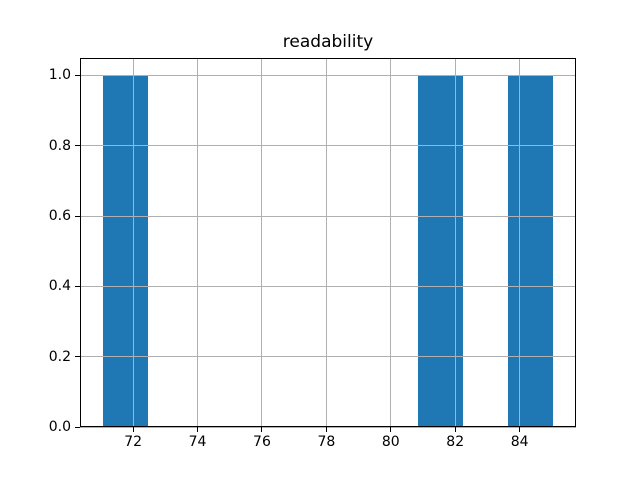 The height and width of the screenshot is (480, 640). Describe the element at coordinates (59, 286) in the screenshot. I see `y-tick-label: 0.4` at that location.